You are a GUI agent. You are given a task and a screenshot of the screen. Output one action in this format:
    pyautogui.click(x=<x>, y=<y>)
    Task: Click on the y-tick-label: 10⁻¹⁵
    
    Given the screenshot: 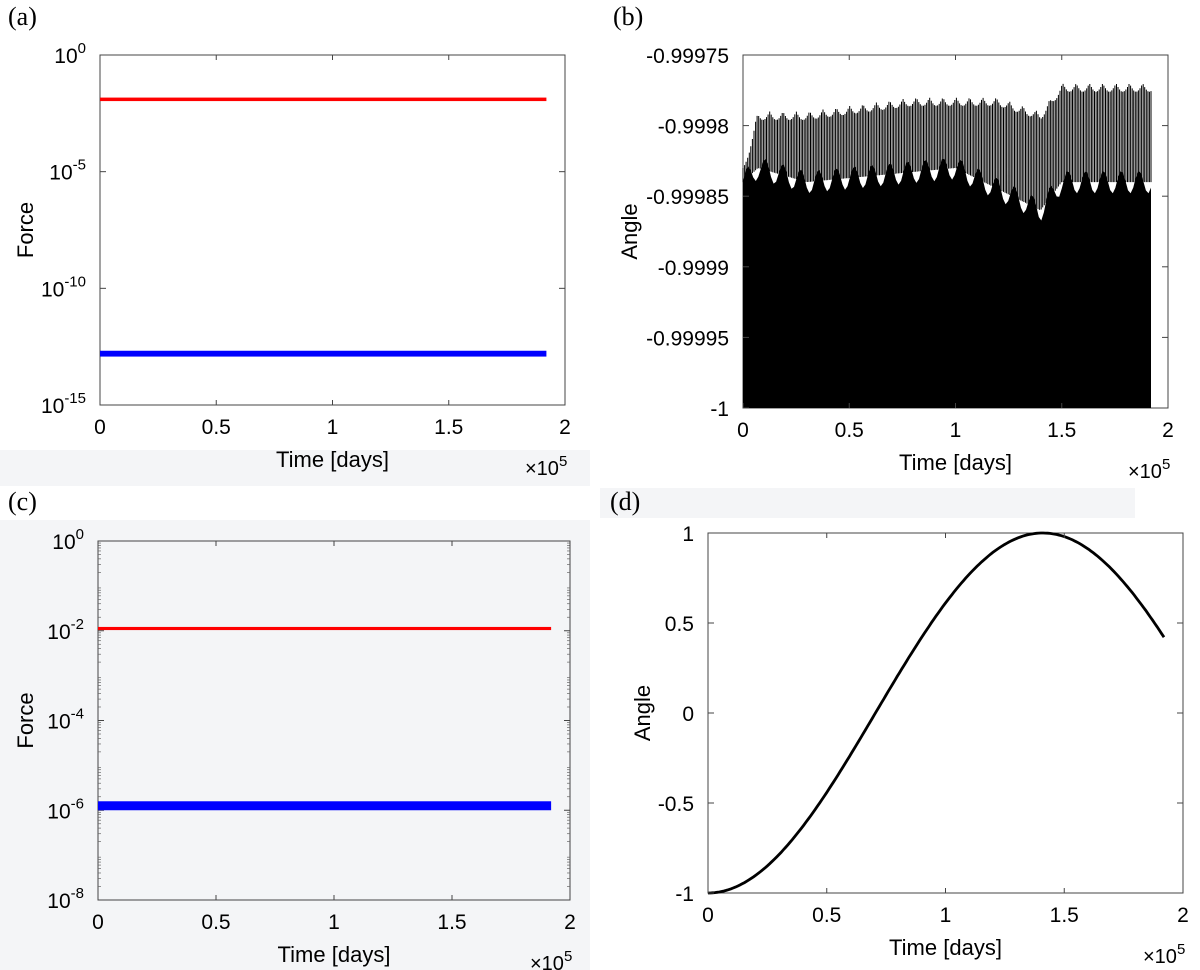 What is the action you would take?
    pyautogui.click(x=63, y=404)
    